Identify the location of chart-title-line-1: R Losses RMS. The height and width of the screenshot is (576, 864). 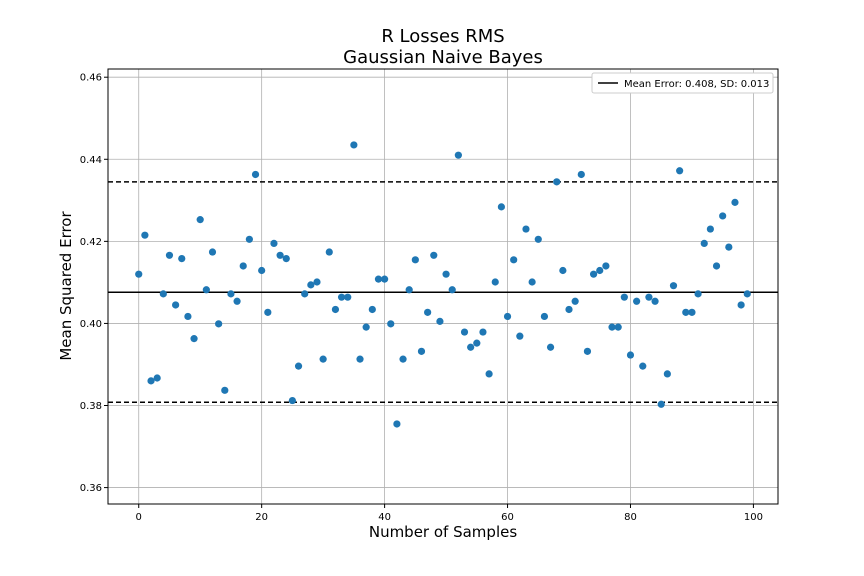
(442, 36).